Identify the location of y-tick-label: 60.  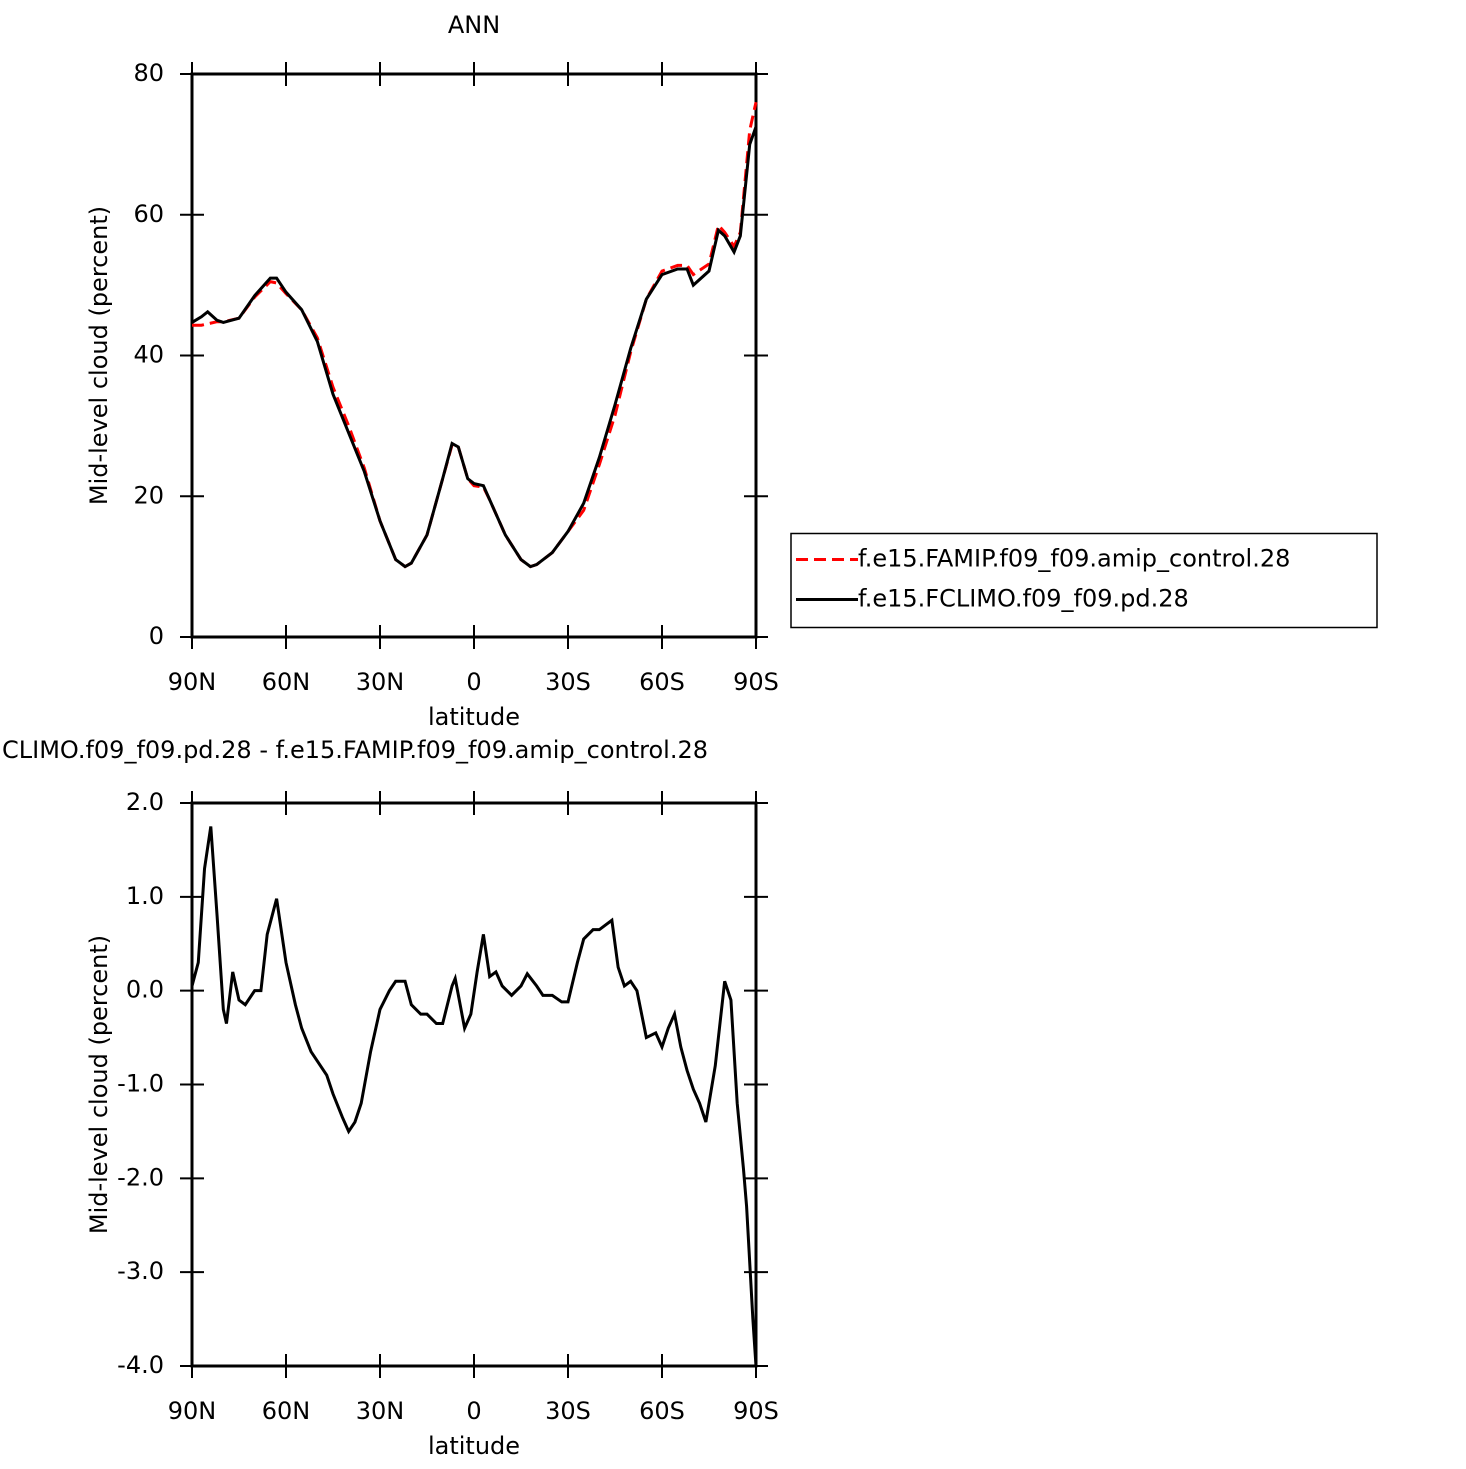
(148, 214).